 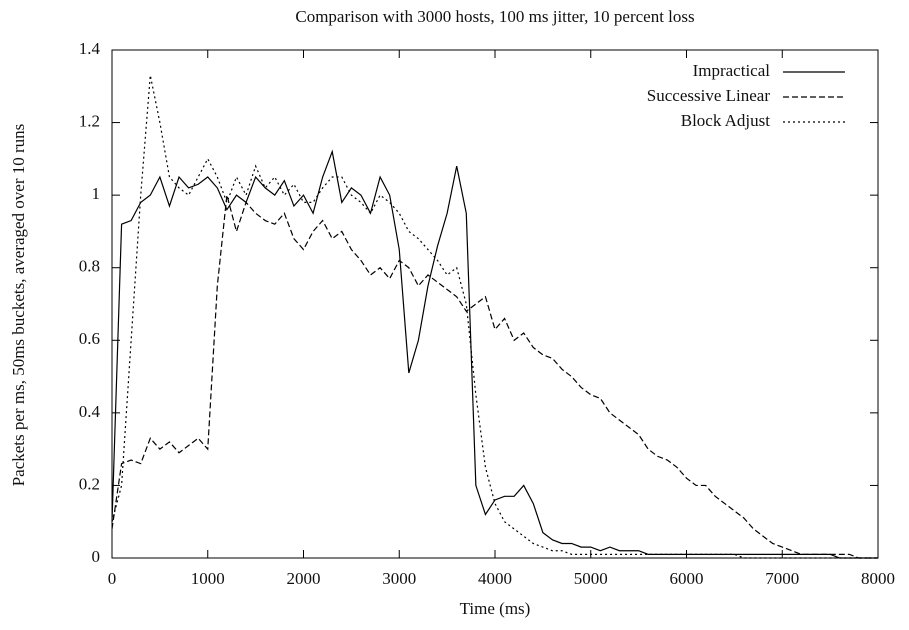 I want to click on y-tick-label: 0.2, so click(x=89, y=483).